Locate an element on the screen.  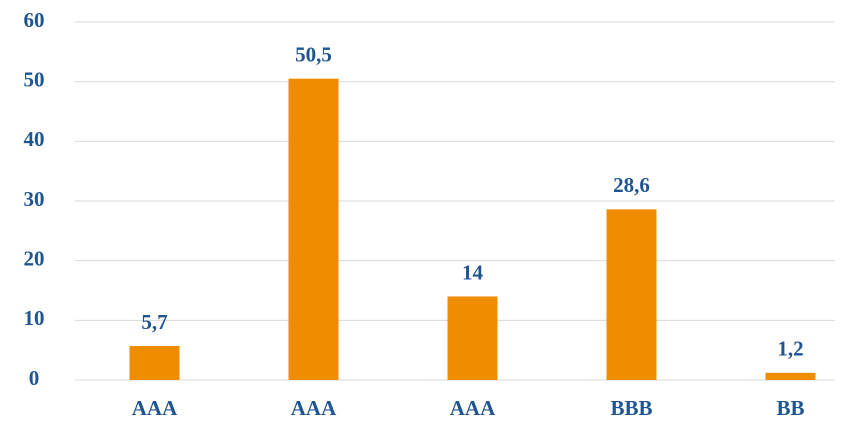
y-tick-label: 10 is located at coordinates (34, 318).